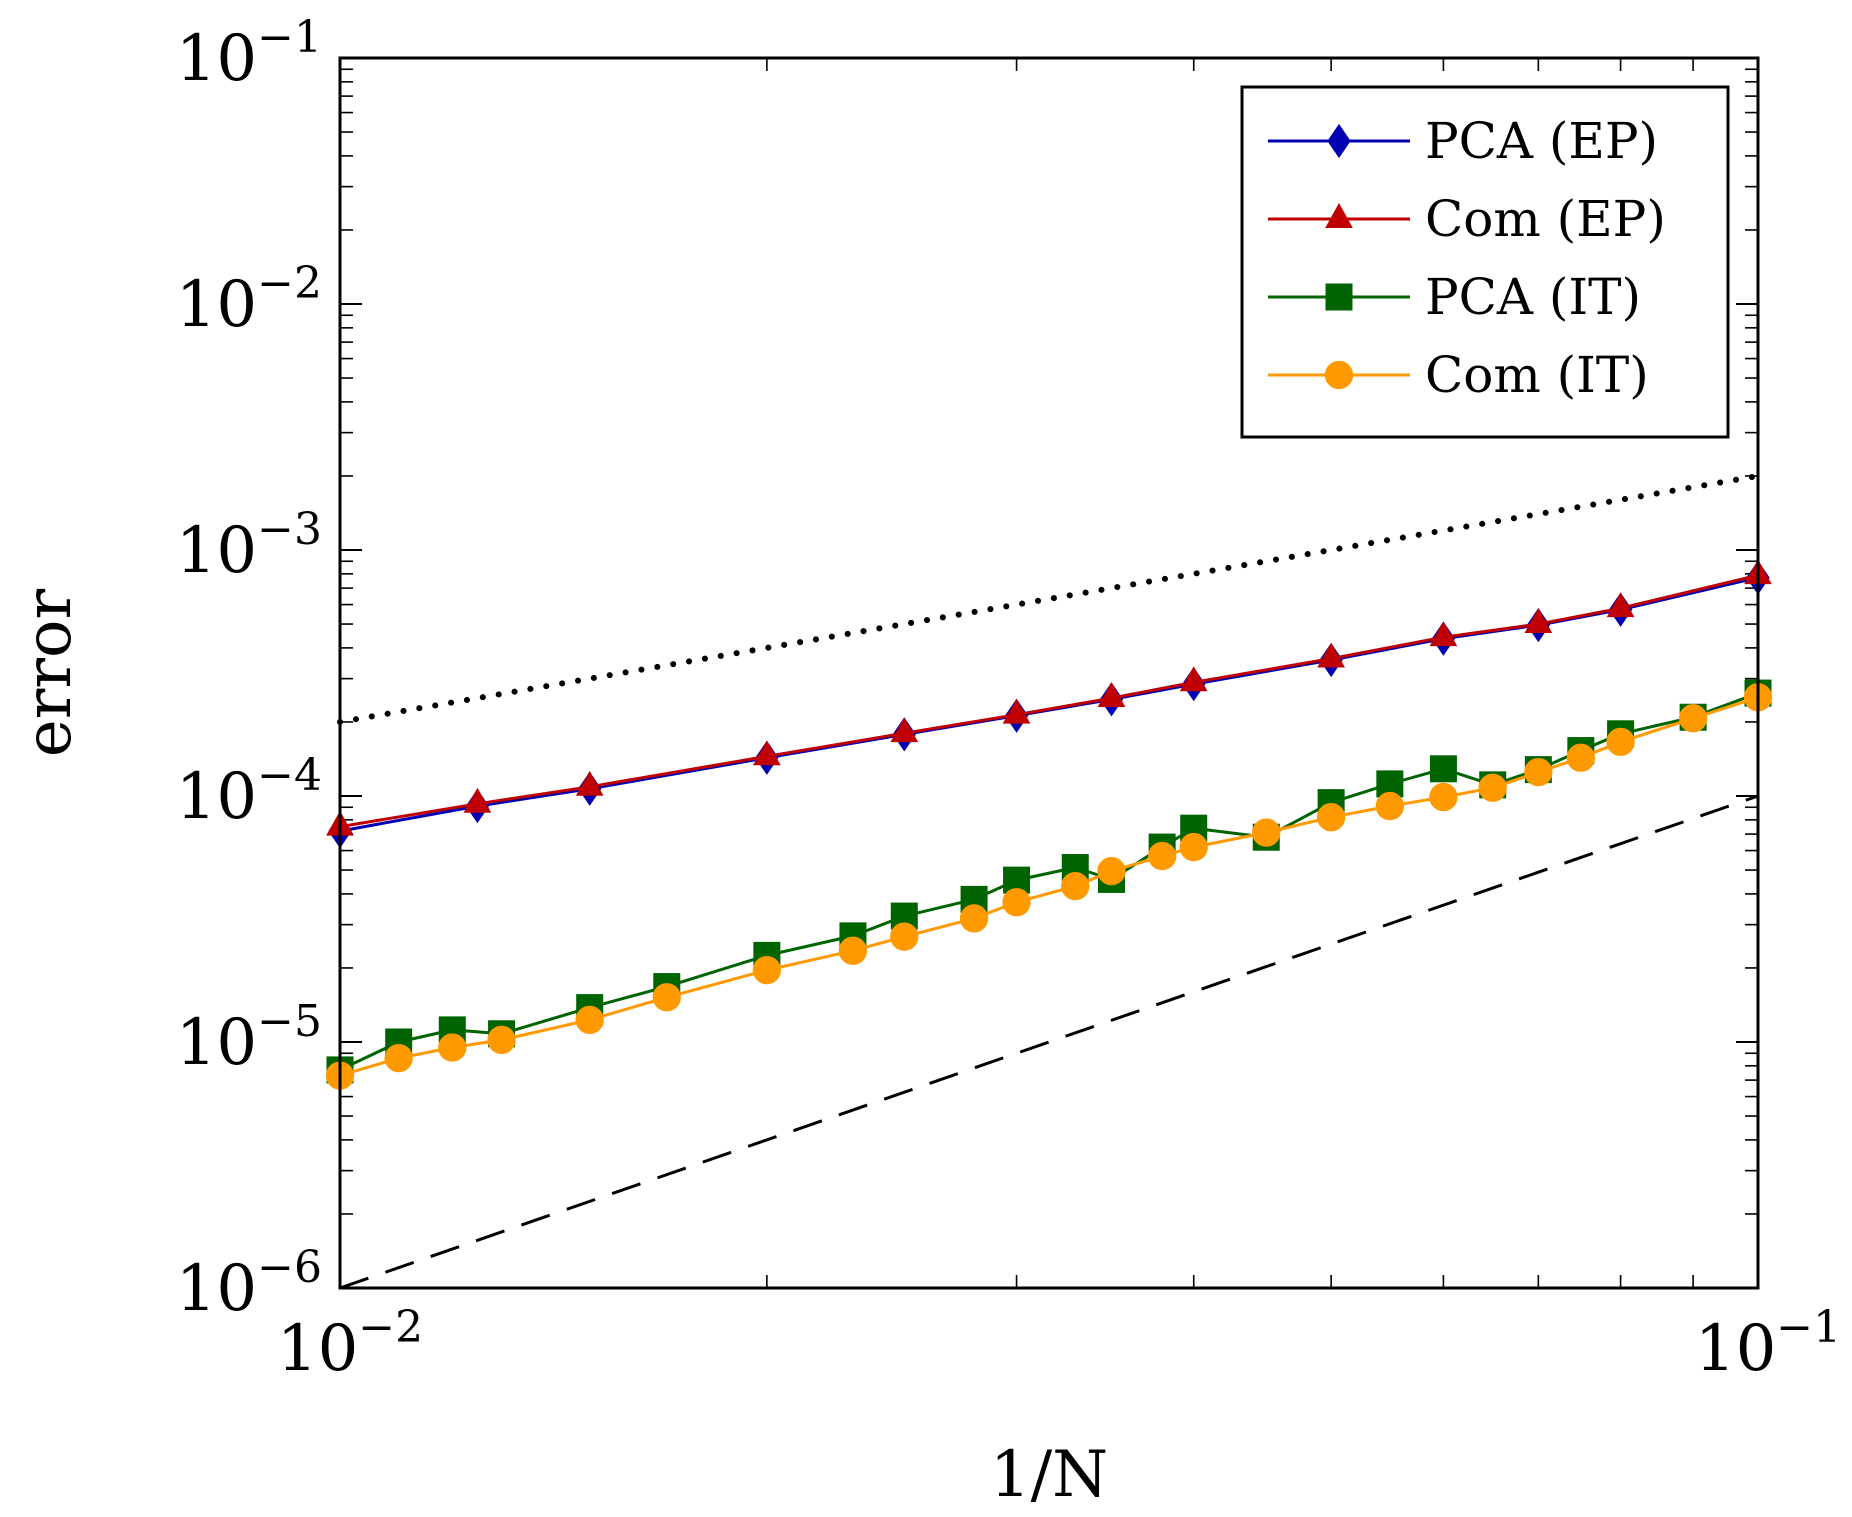 The width and height of the screenshot is (1852, 1517). Describe the element at coordinates (1443, 769) in the screenshot. I see `data-point-pca-it` at that location.